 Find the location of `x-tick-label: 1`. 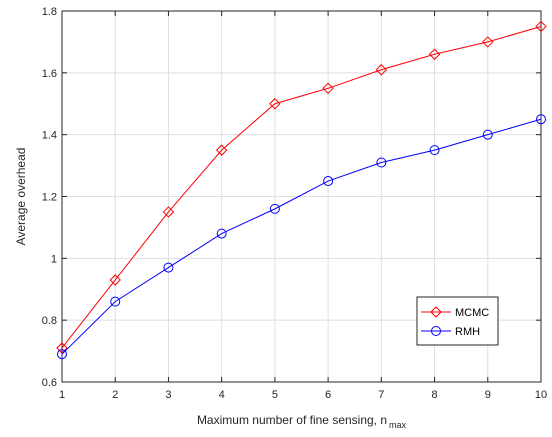

x-tick-label: 1 is located at coordinates (62, 395).